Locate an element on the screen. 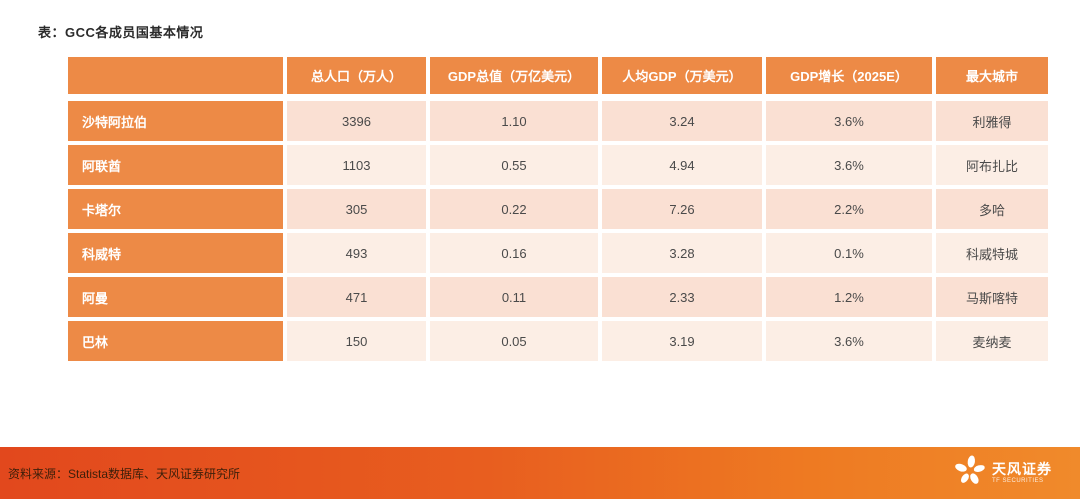 The width and height of the screenshot is (1080, 499). table-cell: 3396 is located at coordinates (356, 121).